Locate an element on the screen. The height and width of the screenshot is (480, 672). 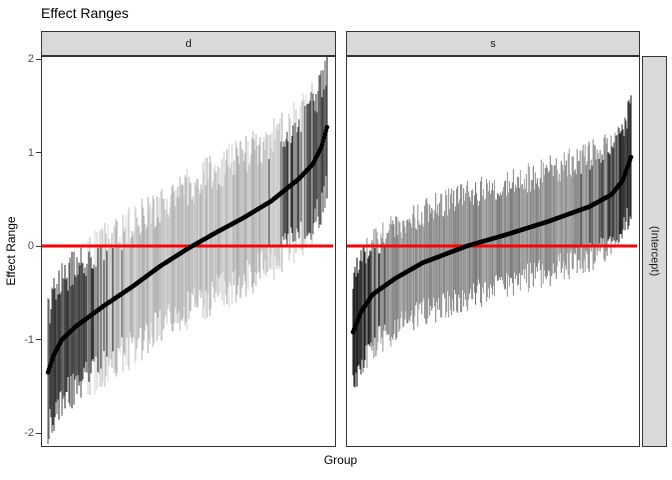
y-axis-title: Effect Range is located at coordinates (11, 251).